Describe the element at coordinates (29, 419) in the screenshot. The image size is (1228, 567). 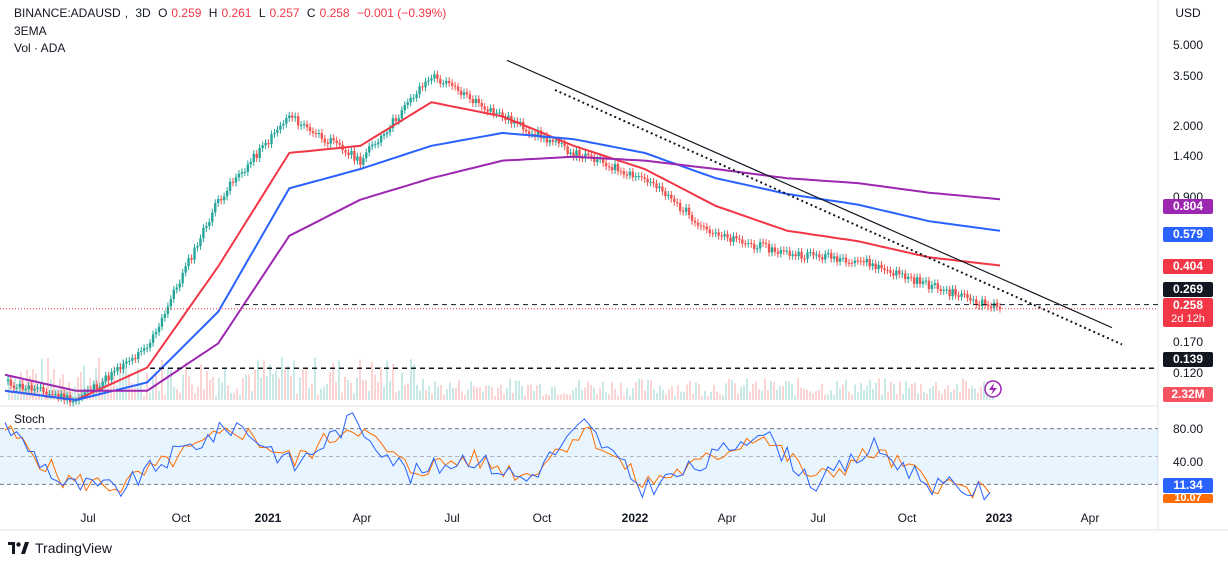
I see `stoch-title: Stoch` at that location.